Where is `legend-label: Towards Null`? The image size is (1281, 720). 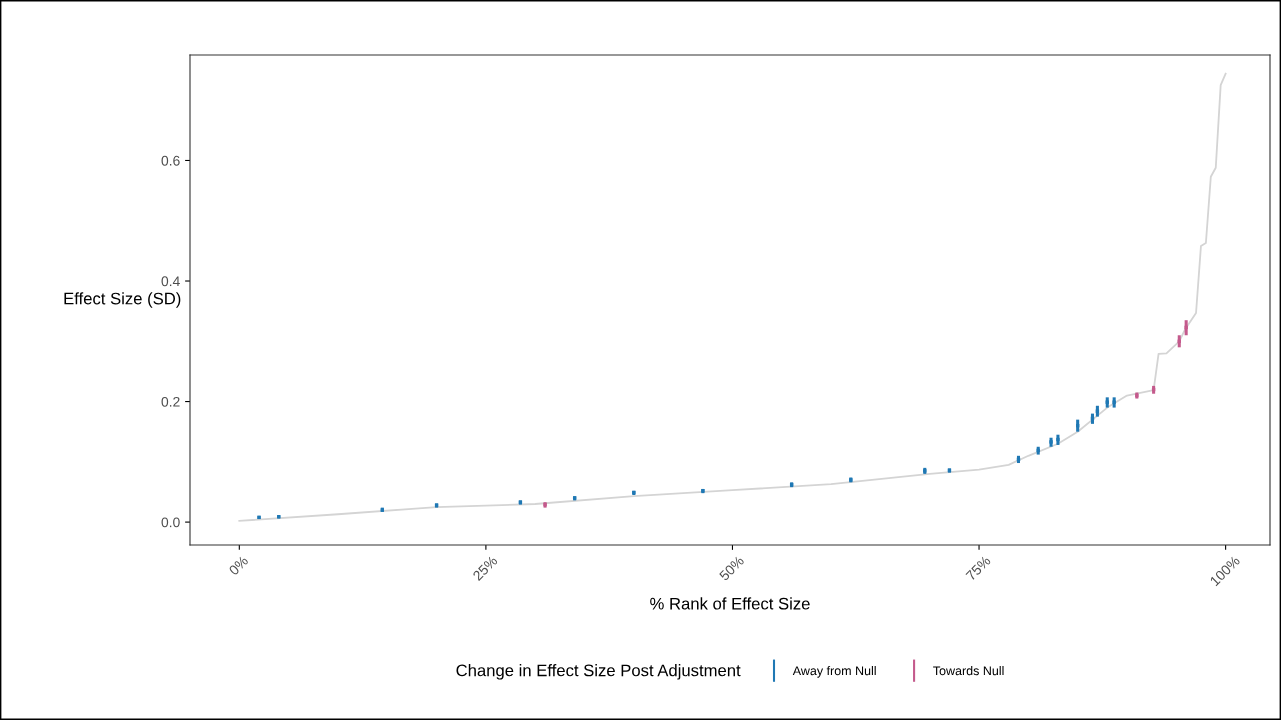 legend-label: Towards Null is located at coordinates (968, 670).